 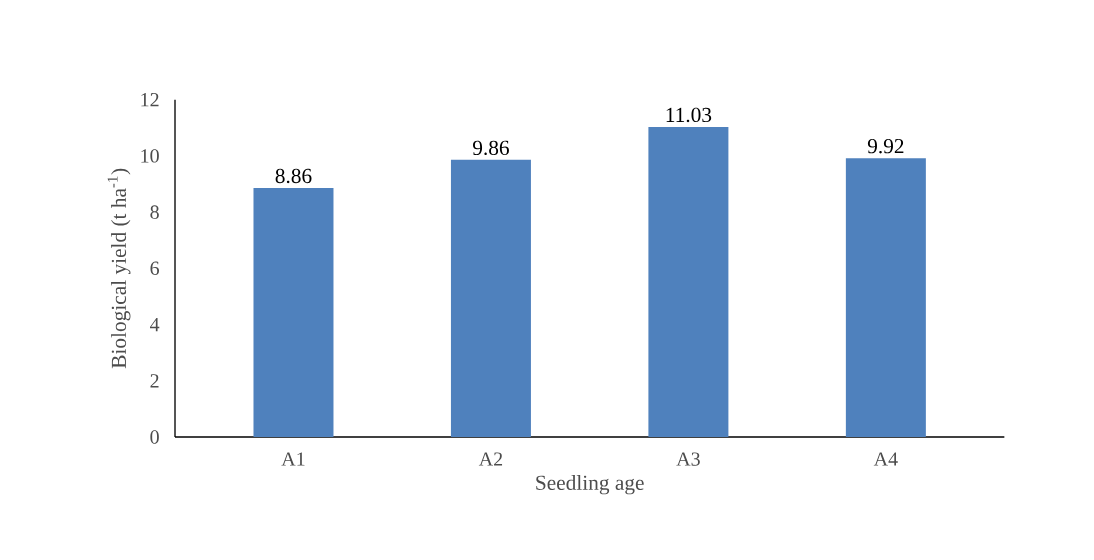 I want to click on data-label: 11.03, so click(x=689, y=115).